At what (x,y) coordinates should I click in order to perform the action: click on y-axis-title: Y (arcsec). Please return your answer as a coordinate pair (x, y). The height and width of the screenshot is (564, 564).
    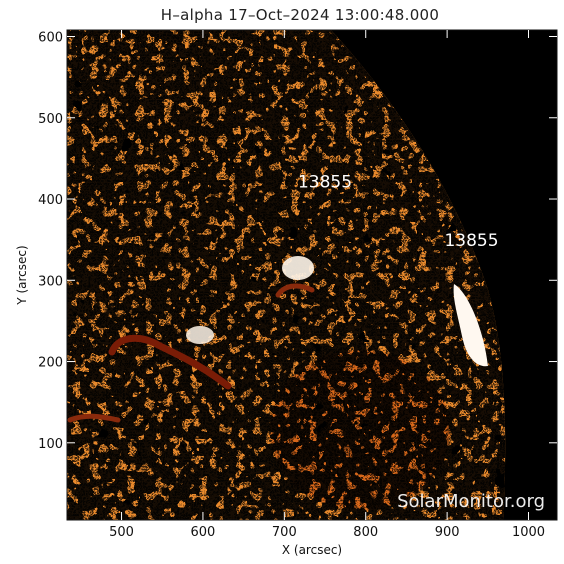
    Looking at the image, I should click on (22, 275).